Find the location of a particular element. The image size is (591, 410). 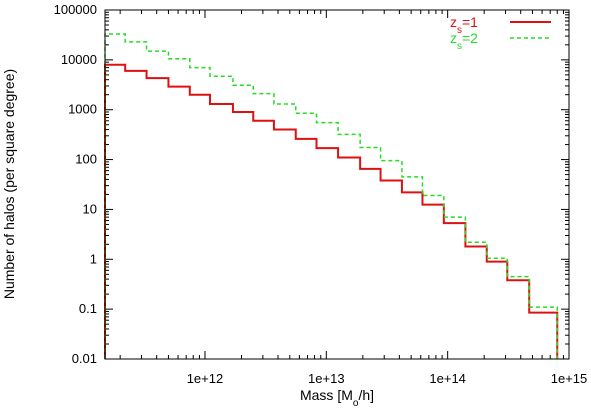

y-tick-label: 10000 is located at coordinates (79, 59).